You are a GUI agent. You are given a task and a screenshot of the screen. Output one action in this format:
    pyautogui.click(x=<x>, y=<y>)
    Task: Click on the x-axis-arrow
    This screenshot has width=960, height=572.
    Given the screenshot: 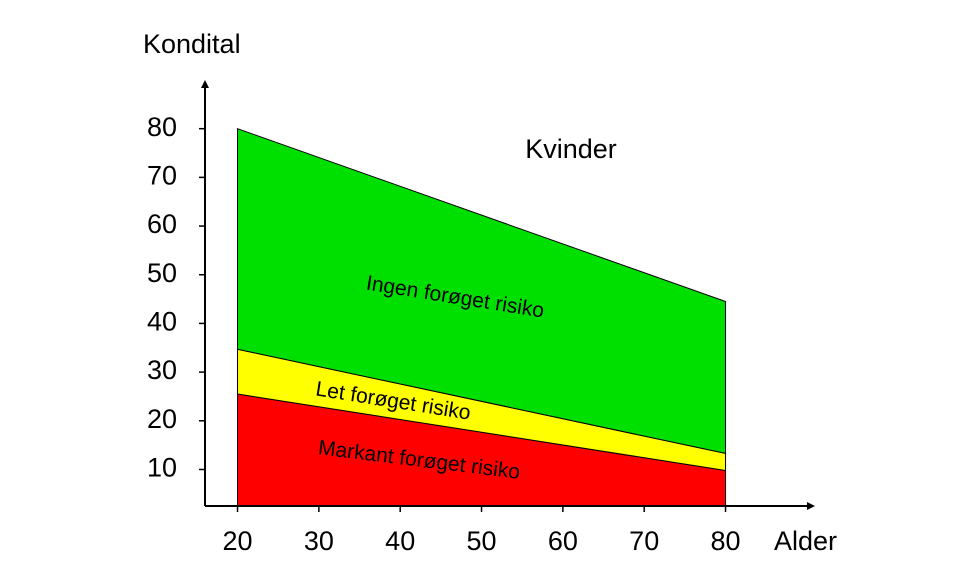 What is the action you would take?
    pyautogui.click(x=811, y=506)
    